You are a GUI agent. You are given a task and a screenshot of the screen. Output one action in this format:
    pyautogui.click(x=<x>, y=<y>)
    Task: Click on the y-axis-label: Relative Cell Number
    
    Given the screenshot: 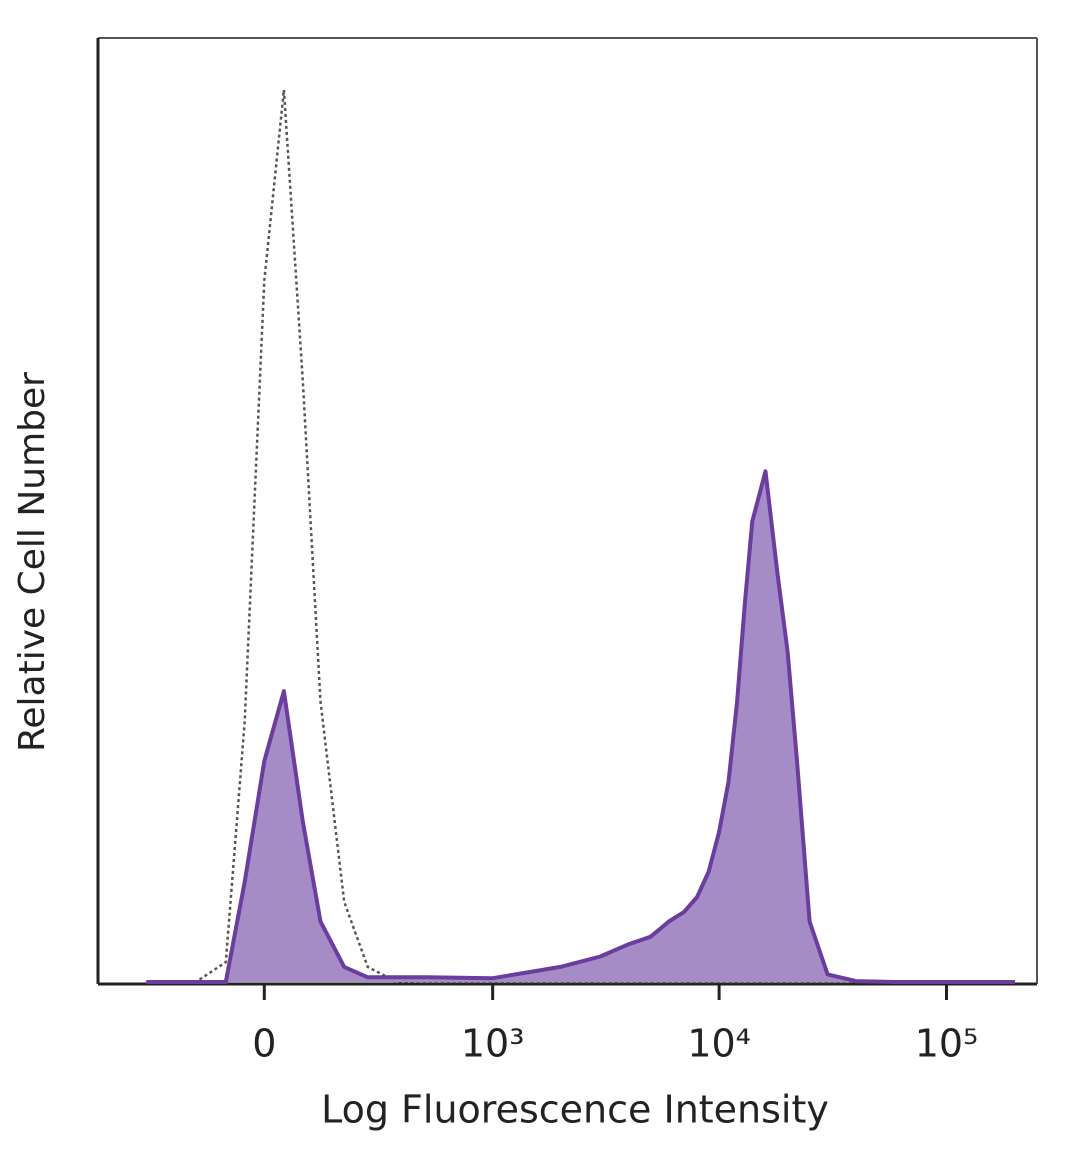 What is the action you would take?
    pyautogui.click(x=32, y=562)
    